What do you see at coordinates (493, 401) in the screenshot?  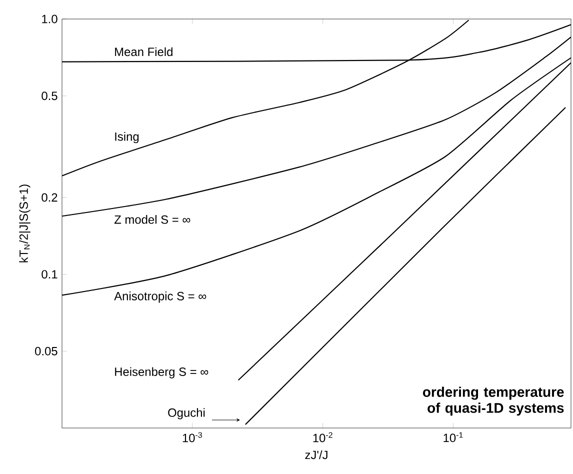 I see `annotation: ordering temperature of quasi-1D systems` at bounding box center [493, 401].